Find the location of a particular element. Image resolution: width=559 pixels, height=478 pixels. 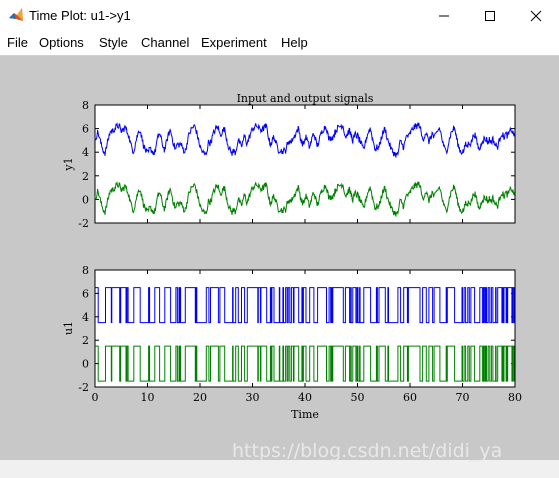

xtick-label: 40 is located at coordinates (305, 397).